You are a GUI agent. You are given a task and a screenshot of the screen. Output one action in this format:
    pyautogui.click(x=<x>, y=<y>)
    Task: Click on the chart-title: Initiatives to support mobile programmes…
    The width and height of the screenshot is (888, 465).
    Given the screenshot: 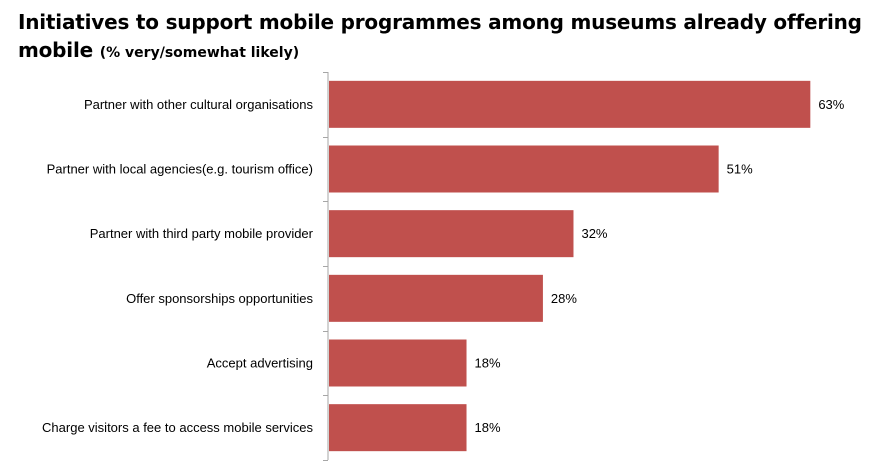 What is the action you would take?
    pyautogui.click(x=448, y=37)
    